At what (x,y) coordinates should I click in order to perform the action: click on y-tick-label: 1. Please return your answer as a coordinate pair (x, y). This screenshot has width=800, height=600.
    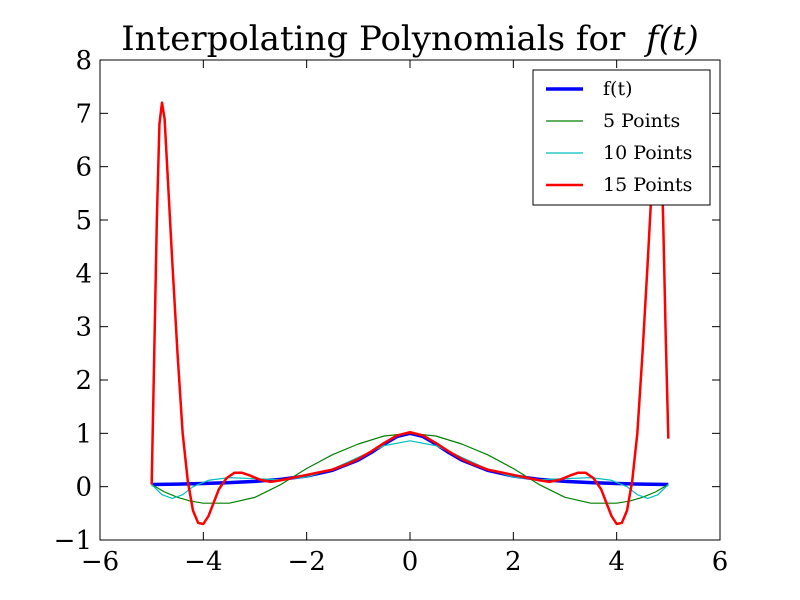
    Looking at the image, I should click on (83, 434).